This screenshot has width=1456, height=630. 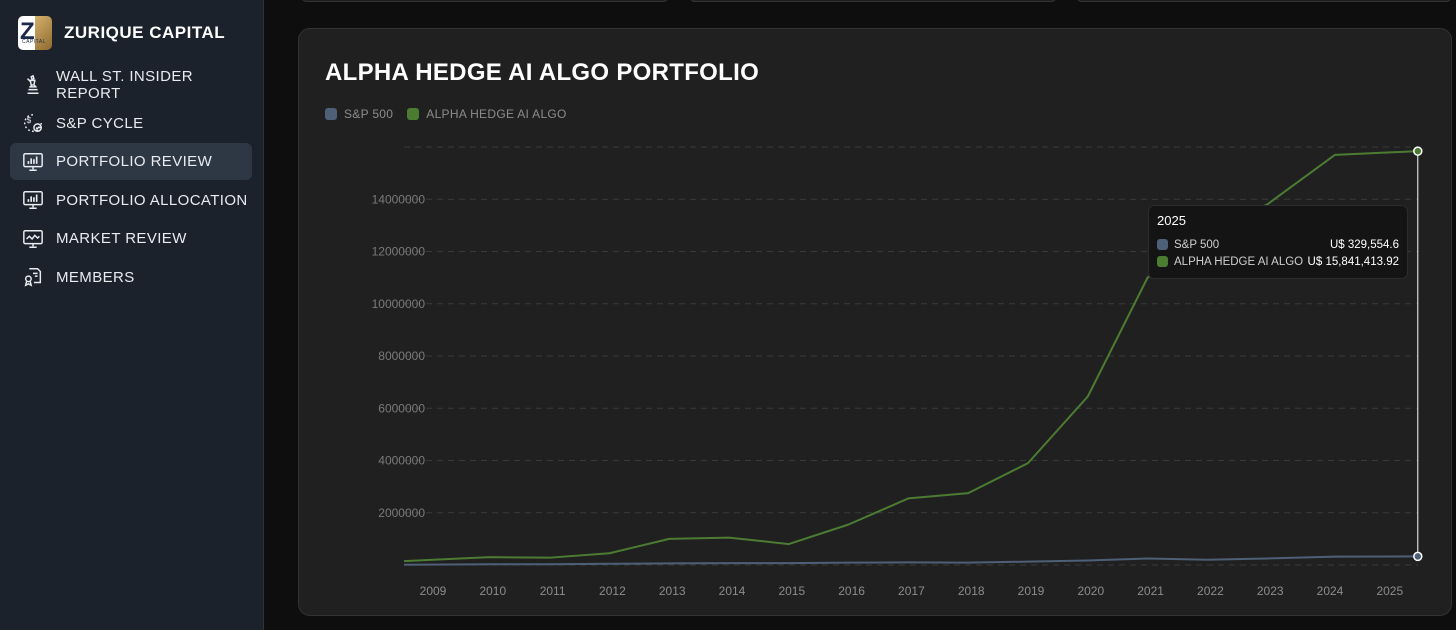 I want to click on x-tick-label: 2016, so click(x=851, y=591).